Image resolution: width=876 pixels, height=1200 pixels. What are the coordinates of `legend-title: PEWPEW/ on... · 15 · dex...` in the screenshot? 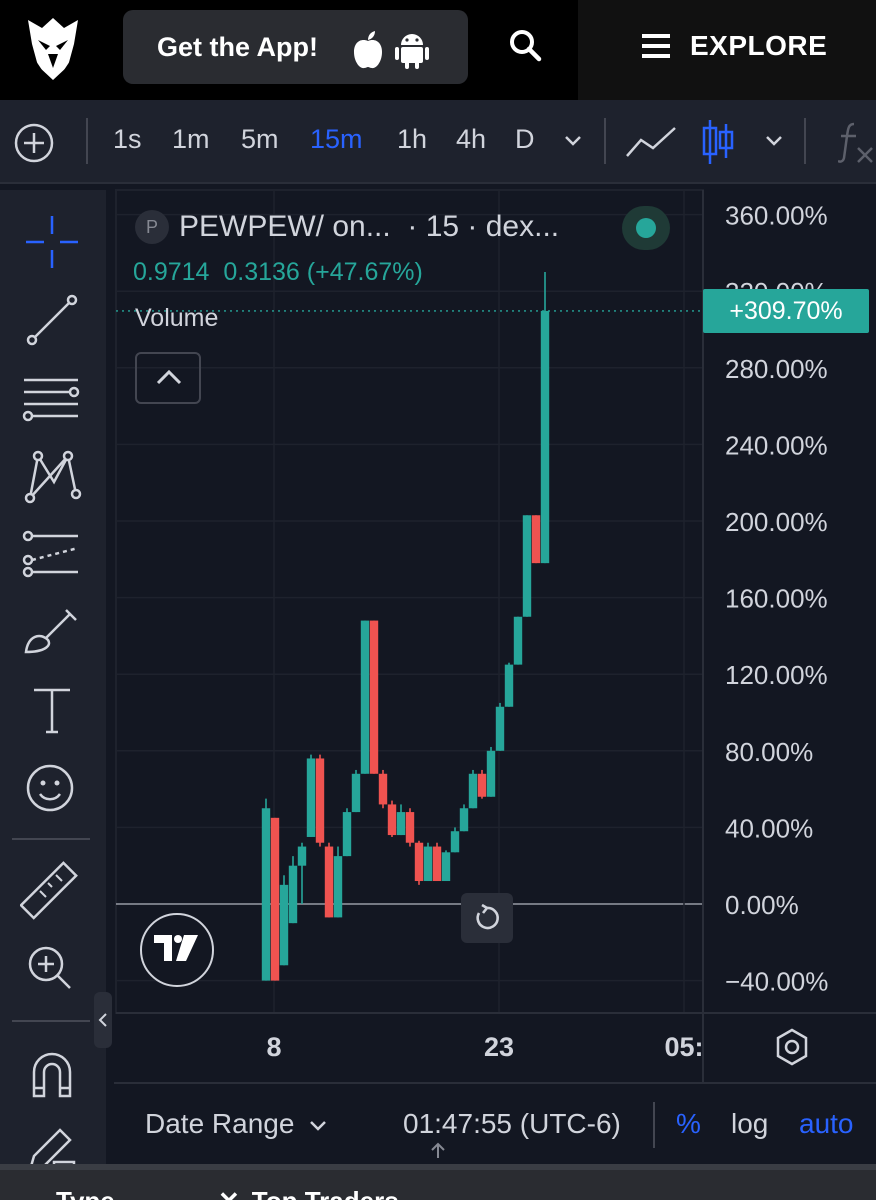 It's located at (369, 226).